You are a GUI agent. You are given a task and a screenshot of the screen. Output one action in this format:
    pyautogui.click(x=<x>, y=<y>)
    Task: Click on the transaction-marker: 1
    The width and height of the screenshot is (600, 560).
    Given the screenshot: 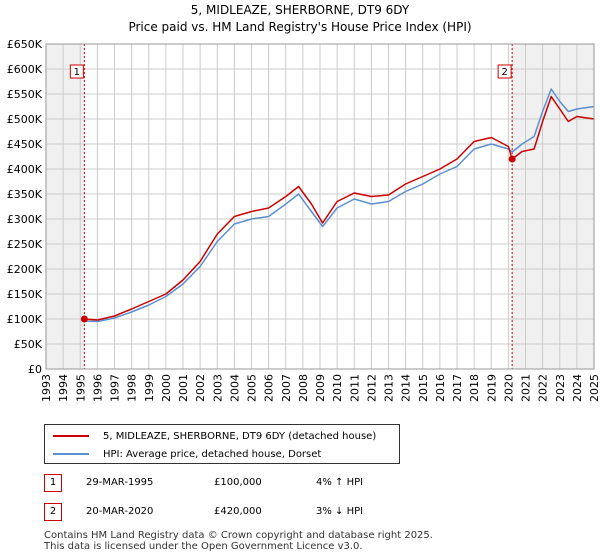 What is the action you would take?
    pyautogui.click(x=53, y=483)
    